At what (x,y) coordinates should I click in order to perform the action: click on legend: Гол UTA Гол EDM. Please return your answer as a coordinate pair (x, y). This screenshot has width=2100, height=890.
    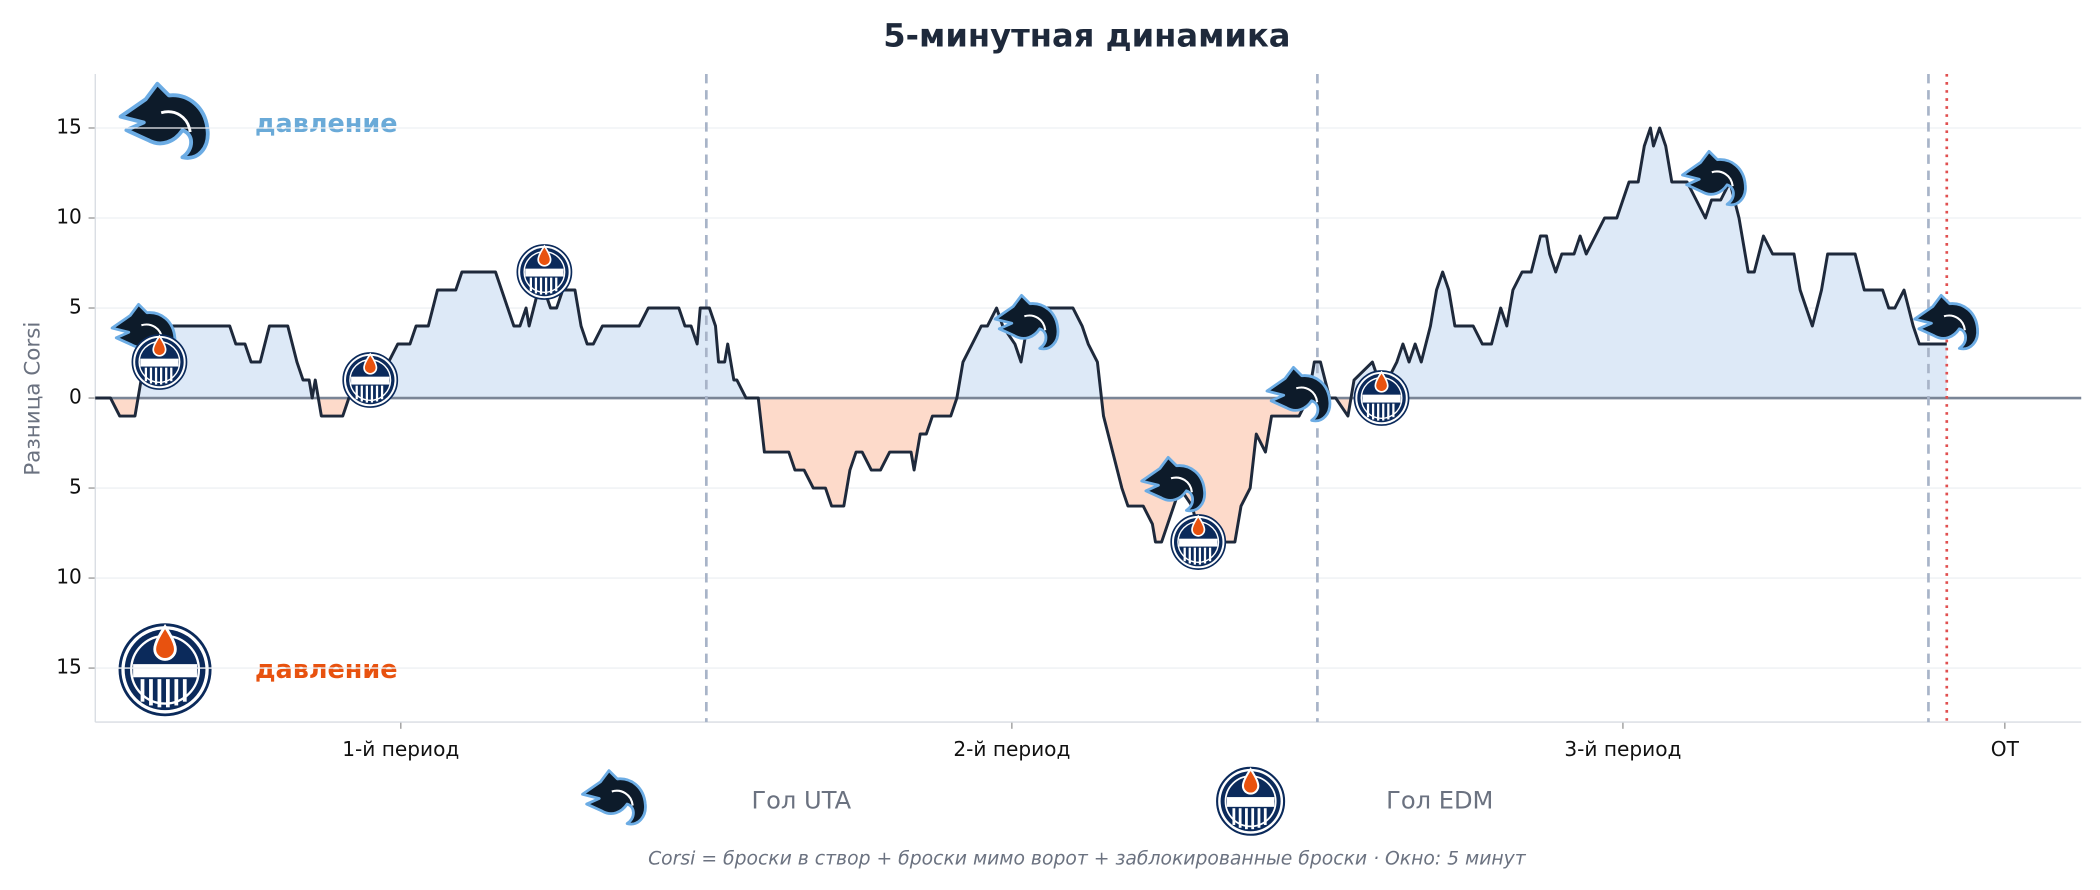
    Looking at the image, I should click on (1037, 801).